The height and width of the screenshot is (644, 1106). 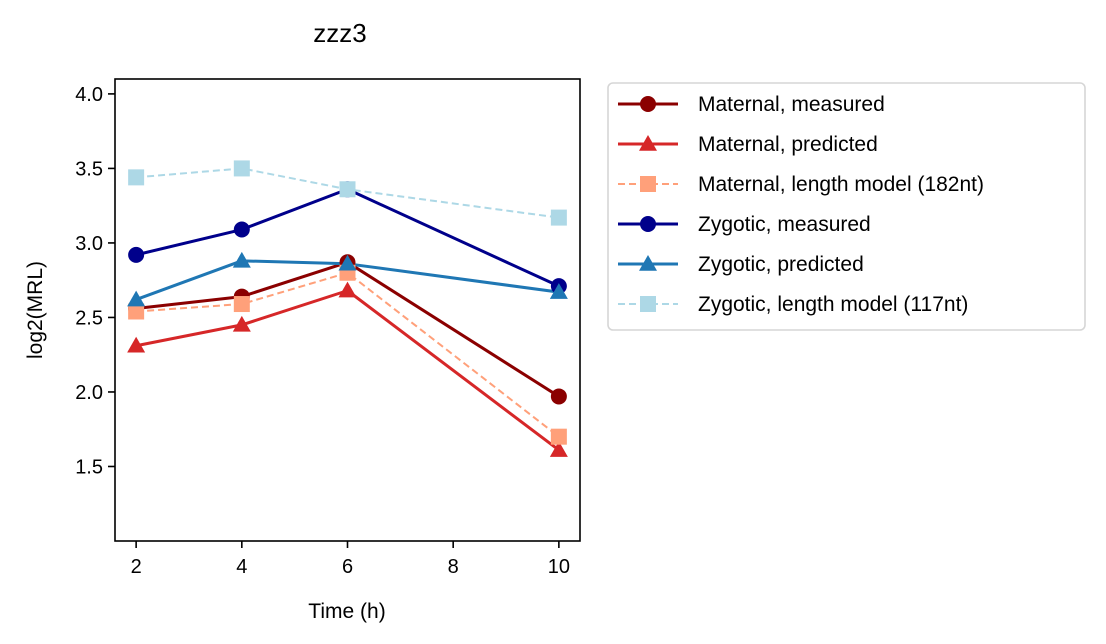 What do you see at coordinates (784, 224) in the screenshot?
I see `legend-label-3: Zygotic, measured` at bounding box center [784, 224].